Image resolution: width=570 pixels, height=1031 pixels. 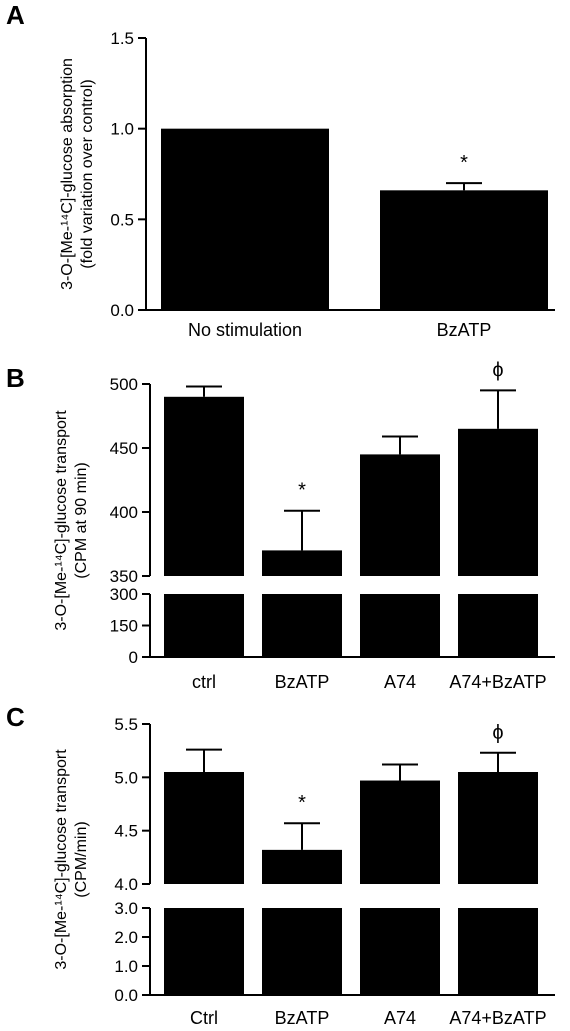 I want to click on y-axis-subtitle: (CPM at 90 min), so click(x=81, y=520).